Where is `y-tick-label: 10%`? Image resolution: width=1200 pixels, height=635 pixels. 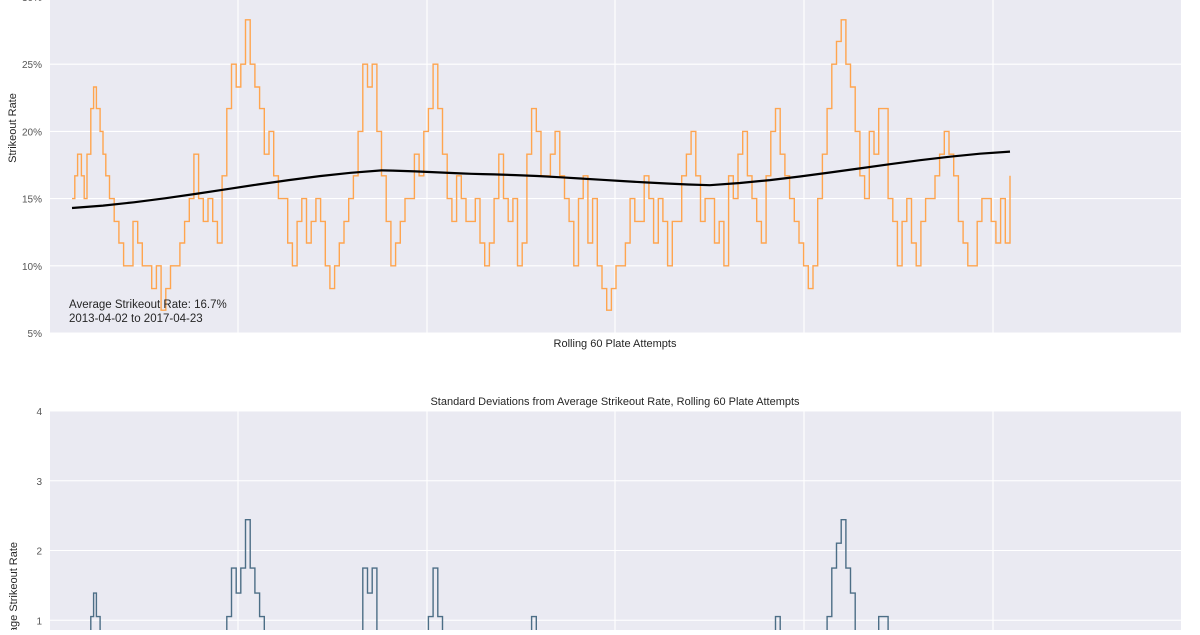 y-tick-label: 10% is located at coordinates (32, 267).